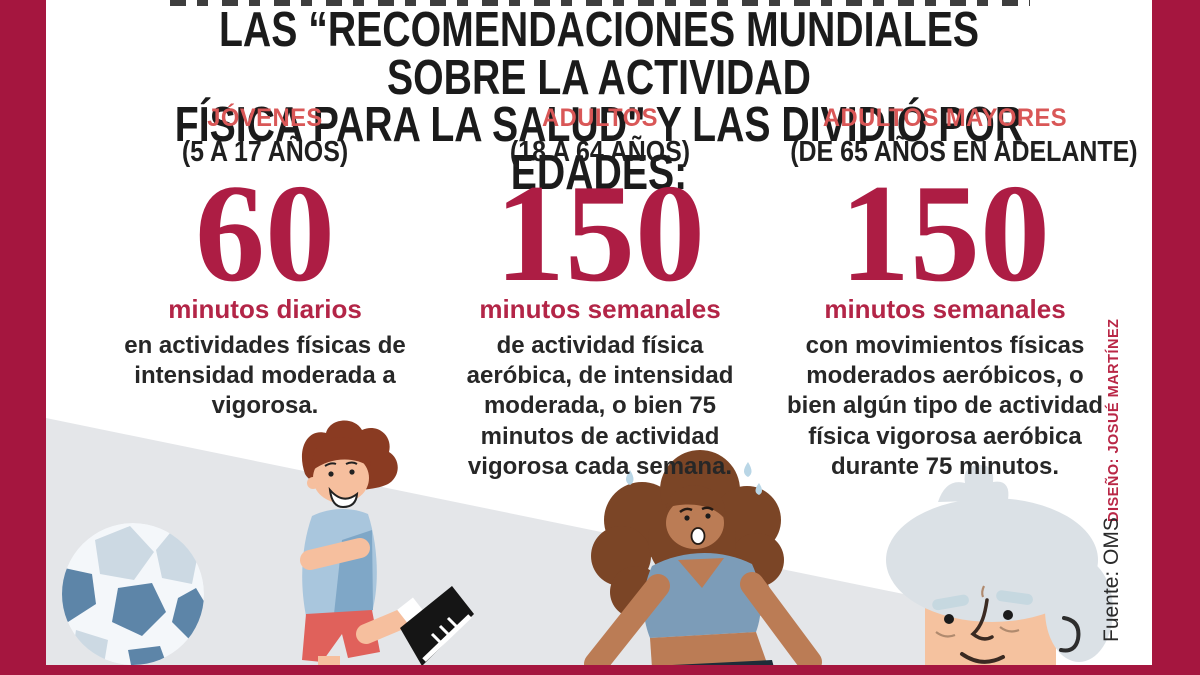  I want to click on age-range-label: (18 A 64 AÑOS), so click(600, 152).